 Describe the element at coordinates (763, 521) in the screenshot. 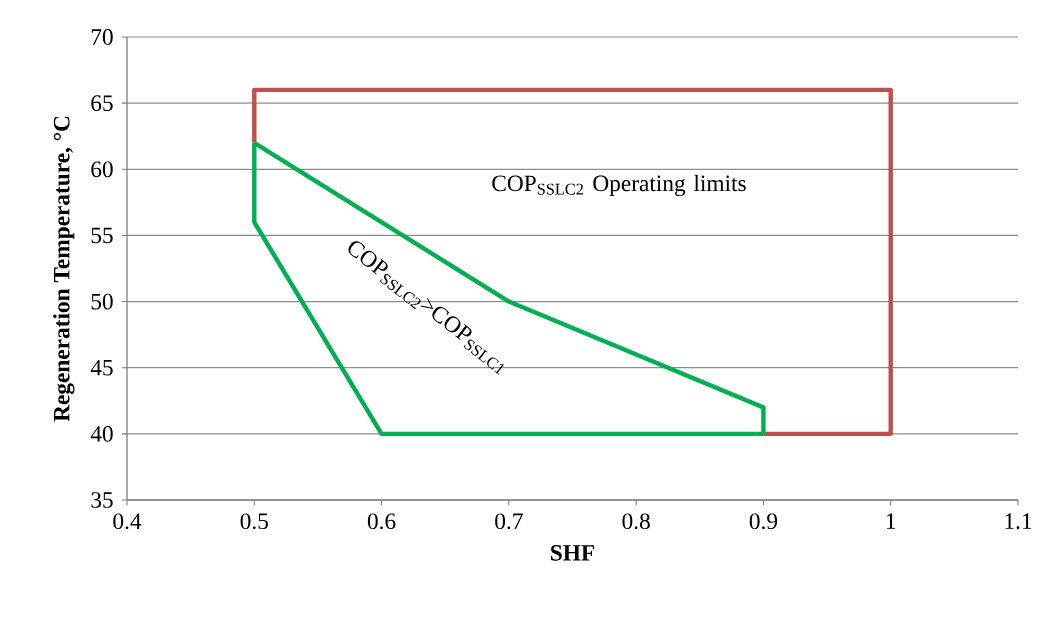

I see `x-tick-label: 0.9` at that location.